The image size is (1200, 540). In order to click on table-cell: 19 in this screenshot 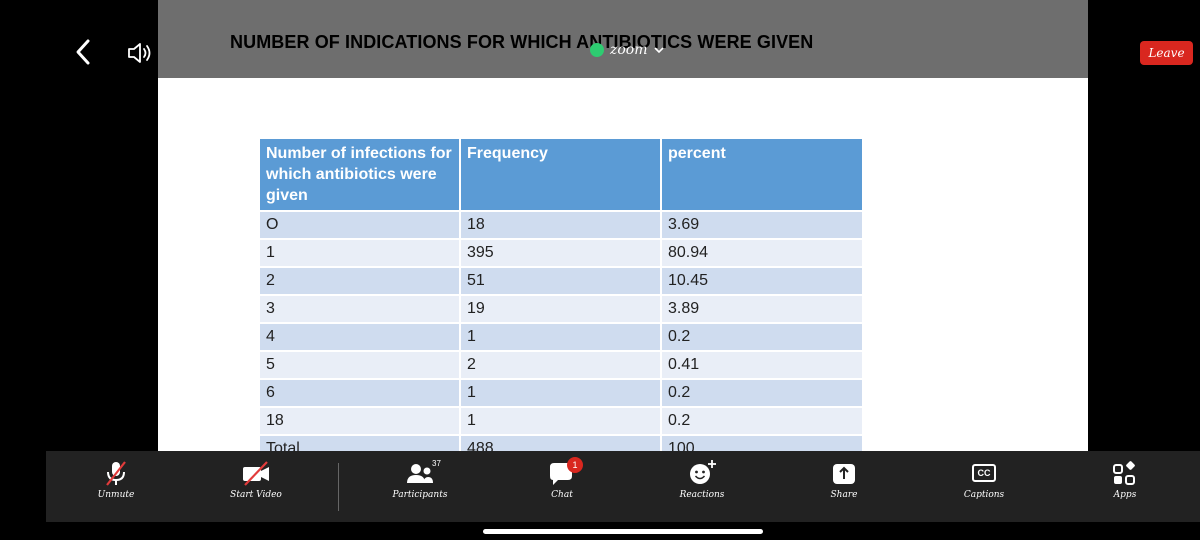, I will do `click(561, 308)`.